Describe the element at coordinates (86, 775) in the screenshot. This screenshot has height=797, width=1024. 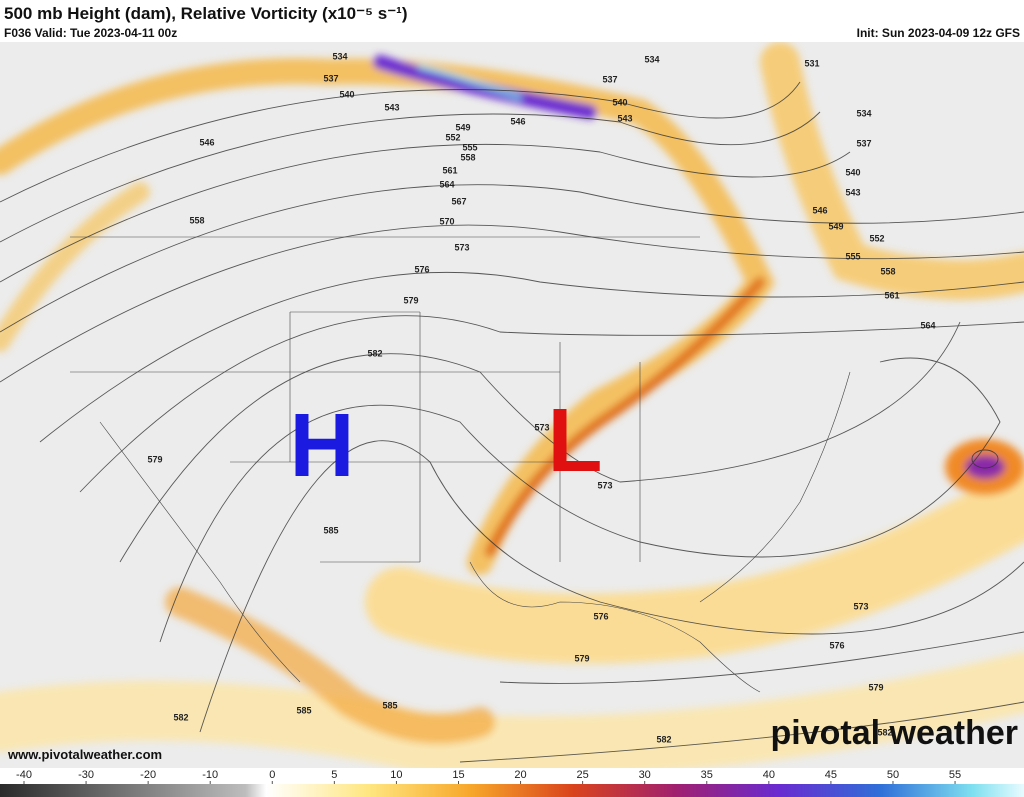
I see `colorbar-tick-label: -30` at that location.